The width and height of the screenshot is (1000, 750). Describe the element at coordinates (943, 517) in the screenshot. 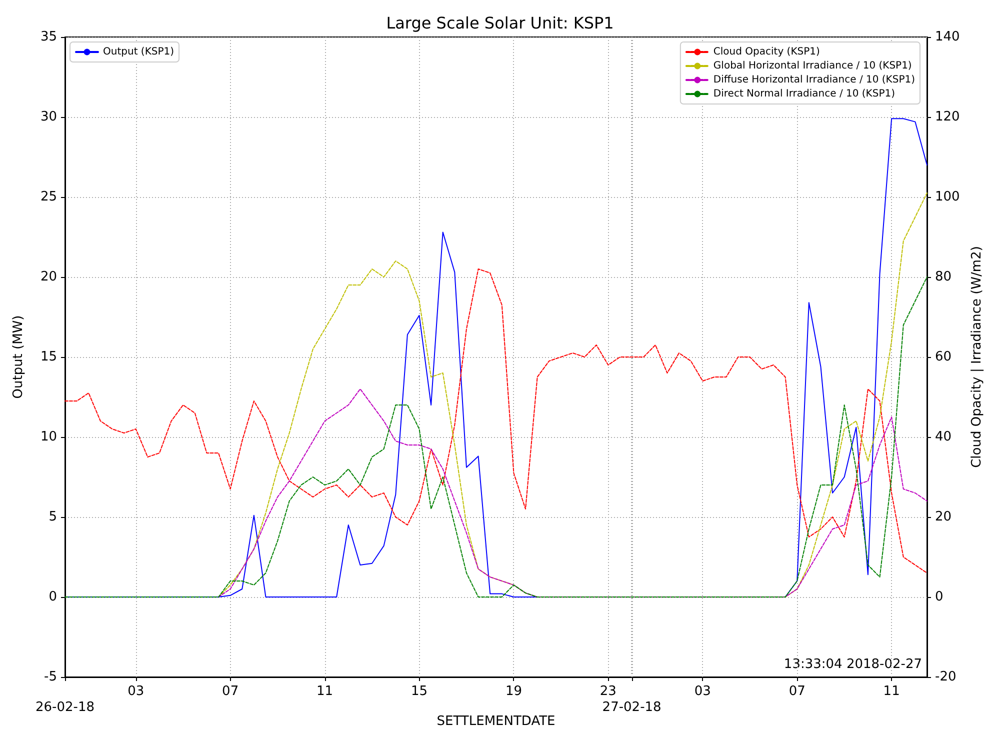

I see `y2-tick-label: 20` at that location.